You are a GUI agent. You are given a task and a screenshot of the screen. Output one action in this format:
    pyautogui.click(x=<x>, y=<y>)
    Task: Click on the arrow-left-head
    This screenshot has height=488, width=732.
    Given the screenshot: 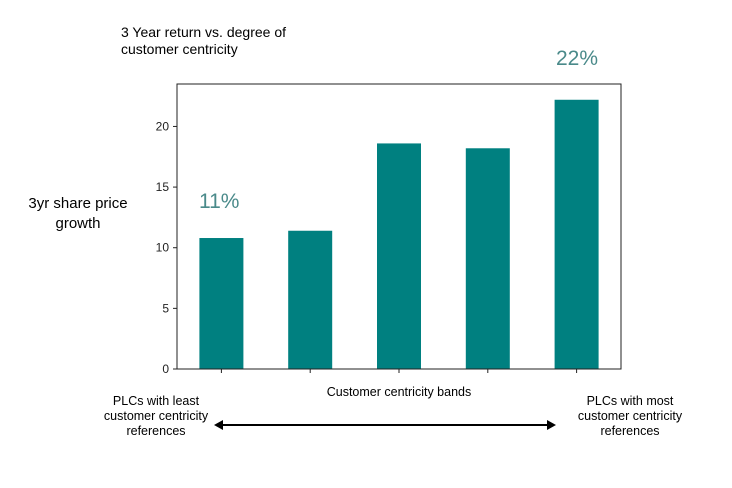 What is the action you would take?
    pyautogui.click(x=218, y=425)
    